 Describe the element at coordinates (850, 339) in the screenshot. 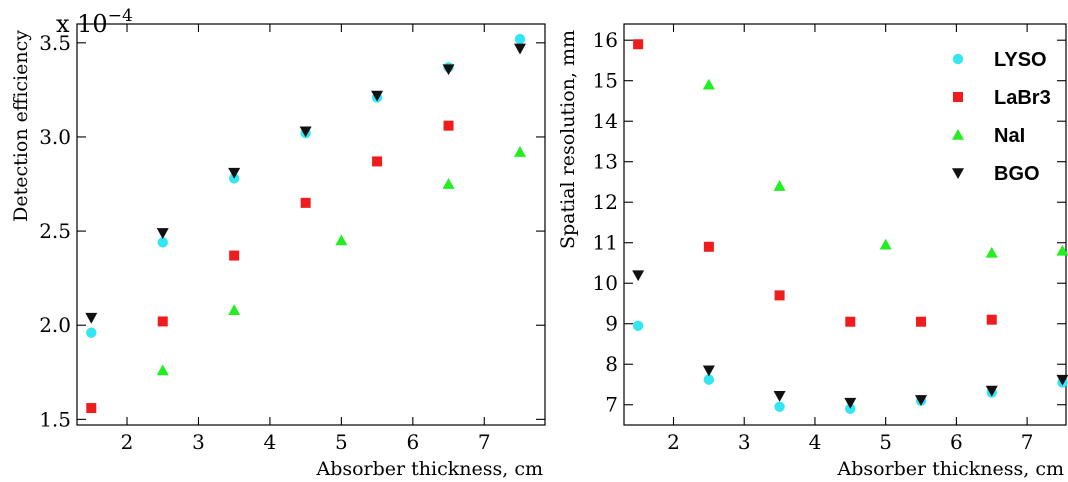

I see `series-bgo` at that location.